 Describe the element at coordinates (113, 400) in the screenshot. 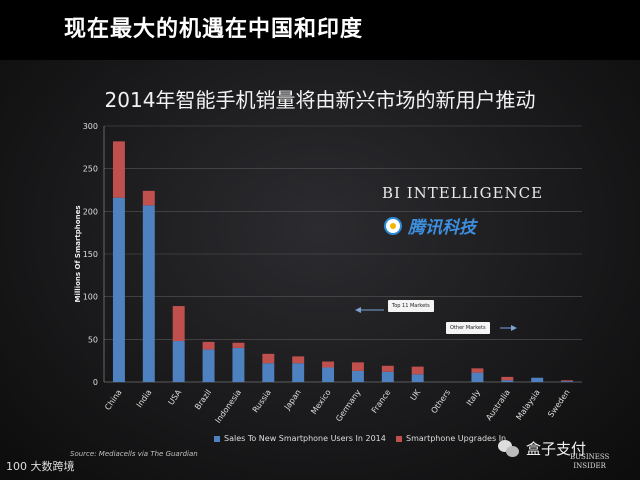

I see `x-tick-label-china: China` at that location.